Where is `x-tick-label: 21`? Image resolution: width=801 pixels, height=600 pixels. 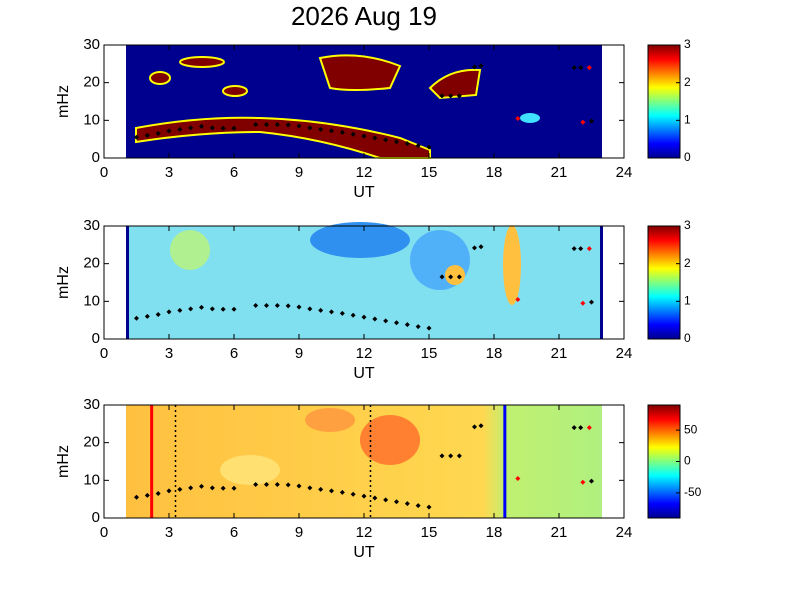
x-tick-label: 21 is located at coordinates (559, 532).